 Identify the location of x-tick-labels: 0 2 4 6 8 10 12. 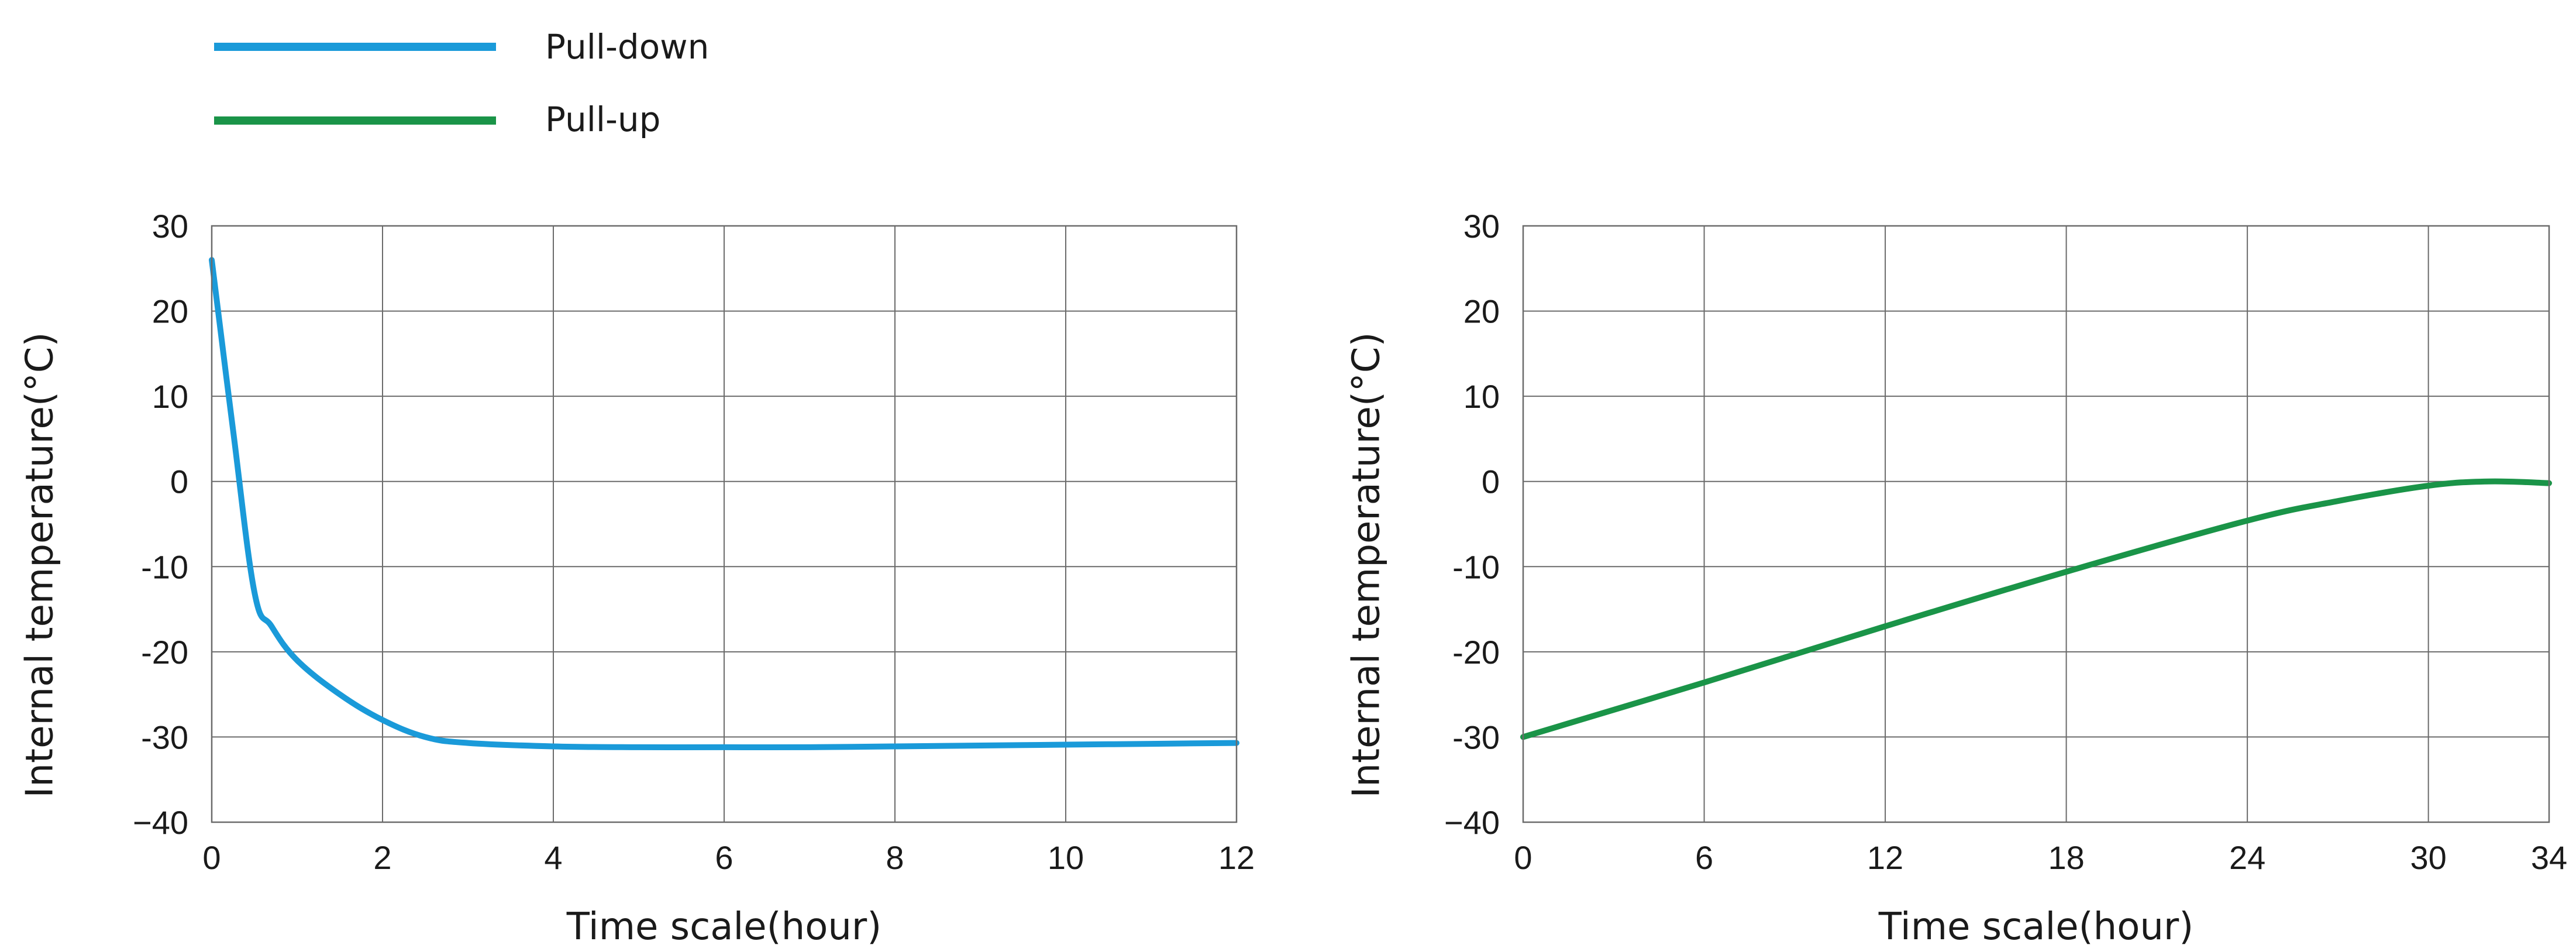
(728, 857).